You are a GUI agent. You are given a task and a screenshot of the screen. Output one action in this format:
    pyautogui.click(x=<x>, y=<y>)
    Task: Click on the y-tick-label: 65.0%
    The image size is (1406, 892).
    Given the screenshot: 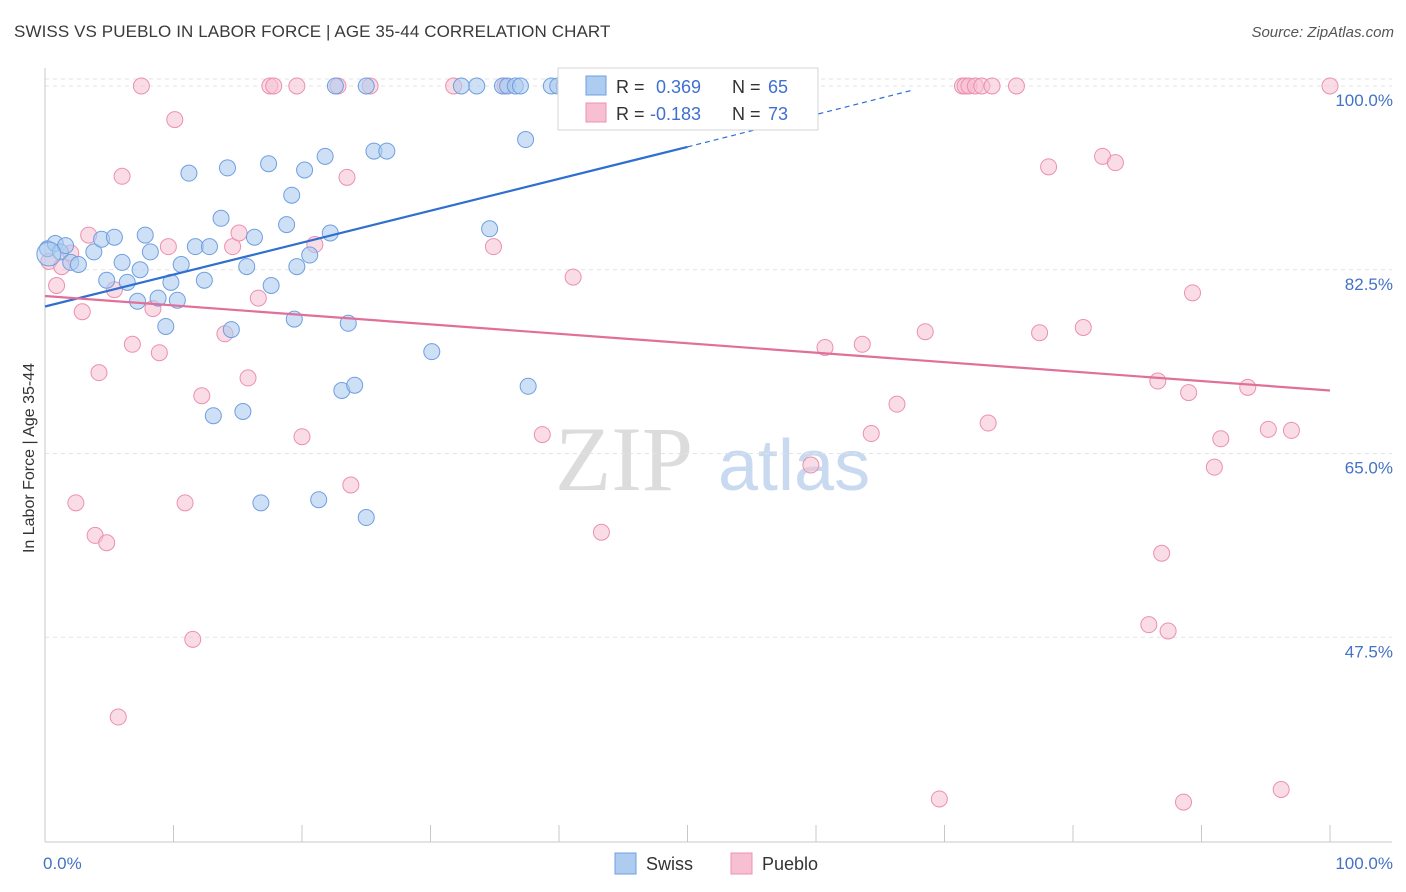 What is the action you would take?
    pyautogui.click(x=1369, y=468)
    